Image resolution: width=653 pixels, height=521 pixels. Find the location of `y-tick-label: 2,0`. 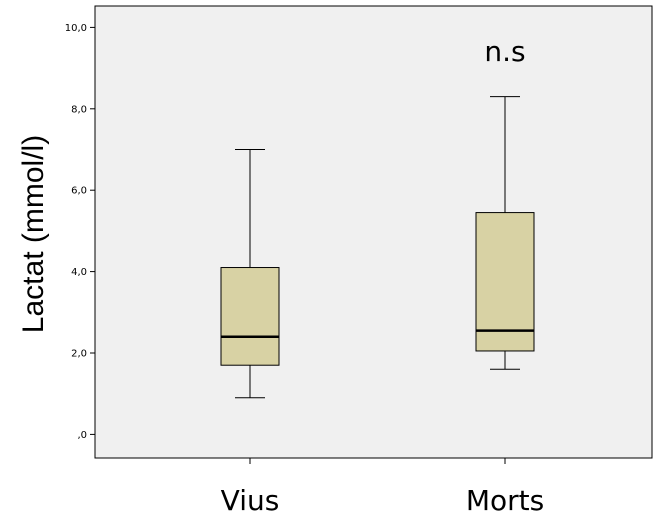

y-tick-label: 2,0 is located at coordinates (79, 354).